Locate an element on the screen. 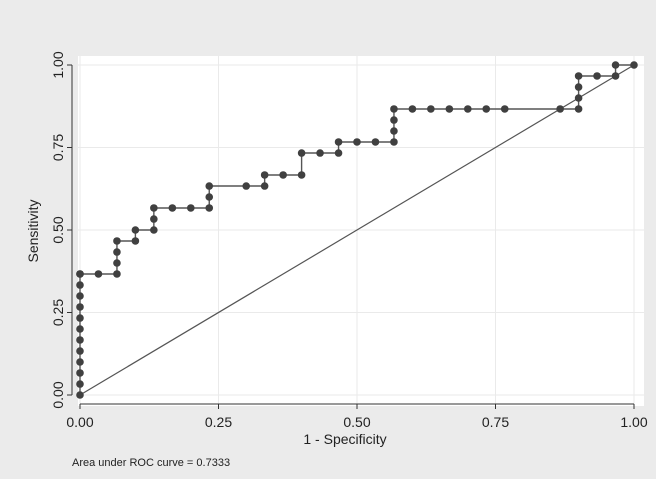  y-axis-title: Sensitivity is located at coordinates (33, 230).